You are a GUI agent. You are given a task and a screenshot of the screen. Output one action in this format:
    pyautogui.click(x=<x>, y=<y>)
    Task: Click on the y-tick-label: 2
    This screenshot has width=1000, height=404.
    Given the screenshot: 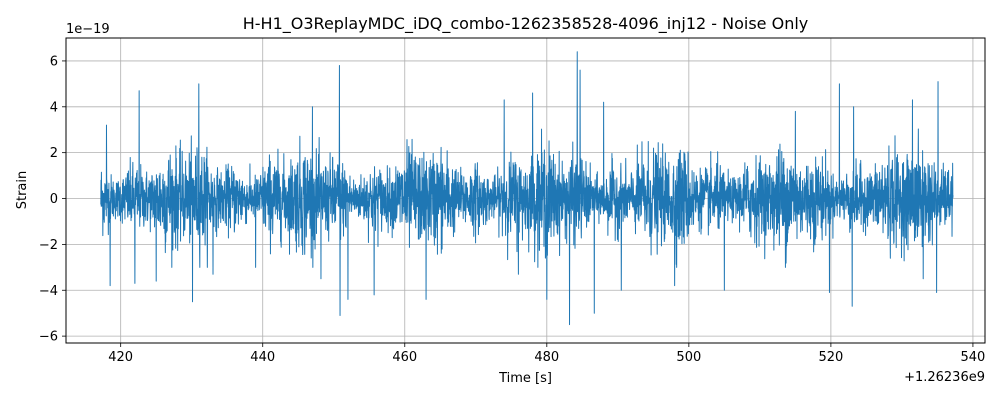 What is the action you would take?
    pyautogui.click(x=54, y=153)
    